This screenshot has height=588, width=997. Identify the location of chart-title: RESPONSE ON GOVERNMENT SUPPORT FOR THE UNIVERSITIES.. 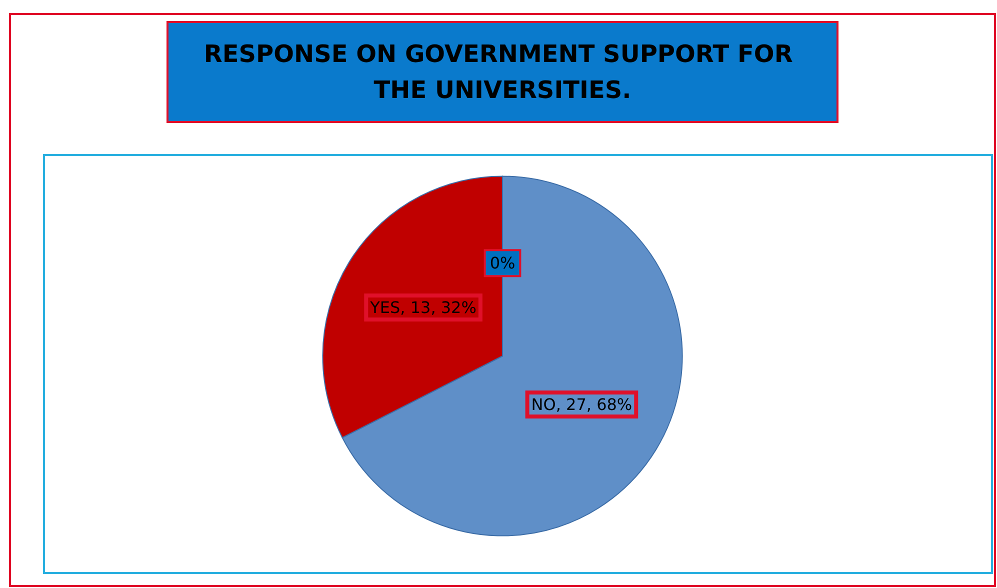
(503, 72).